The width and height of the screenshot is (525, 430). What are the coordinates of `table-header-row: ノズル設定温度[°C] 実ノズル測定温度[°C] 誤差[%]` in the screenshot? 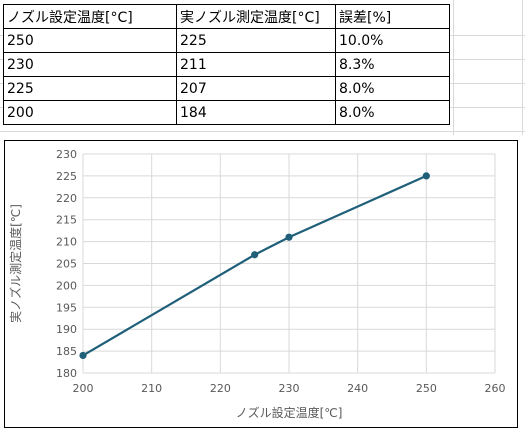 It's located at (226, 16).